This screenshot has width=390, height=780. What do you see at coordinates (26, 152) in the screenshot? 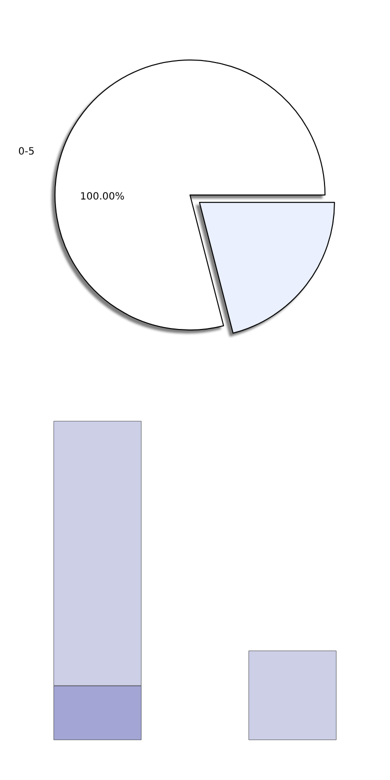
I see `slice-label: 0-5` at bounding box center [26, 152].